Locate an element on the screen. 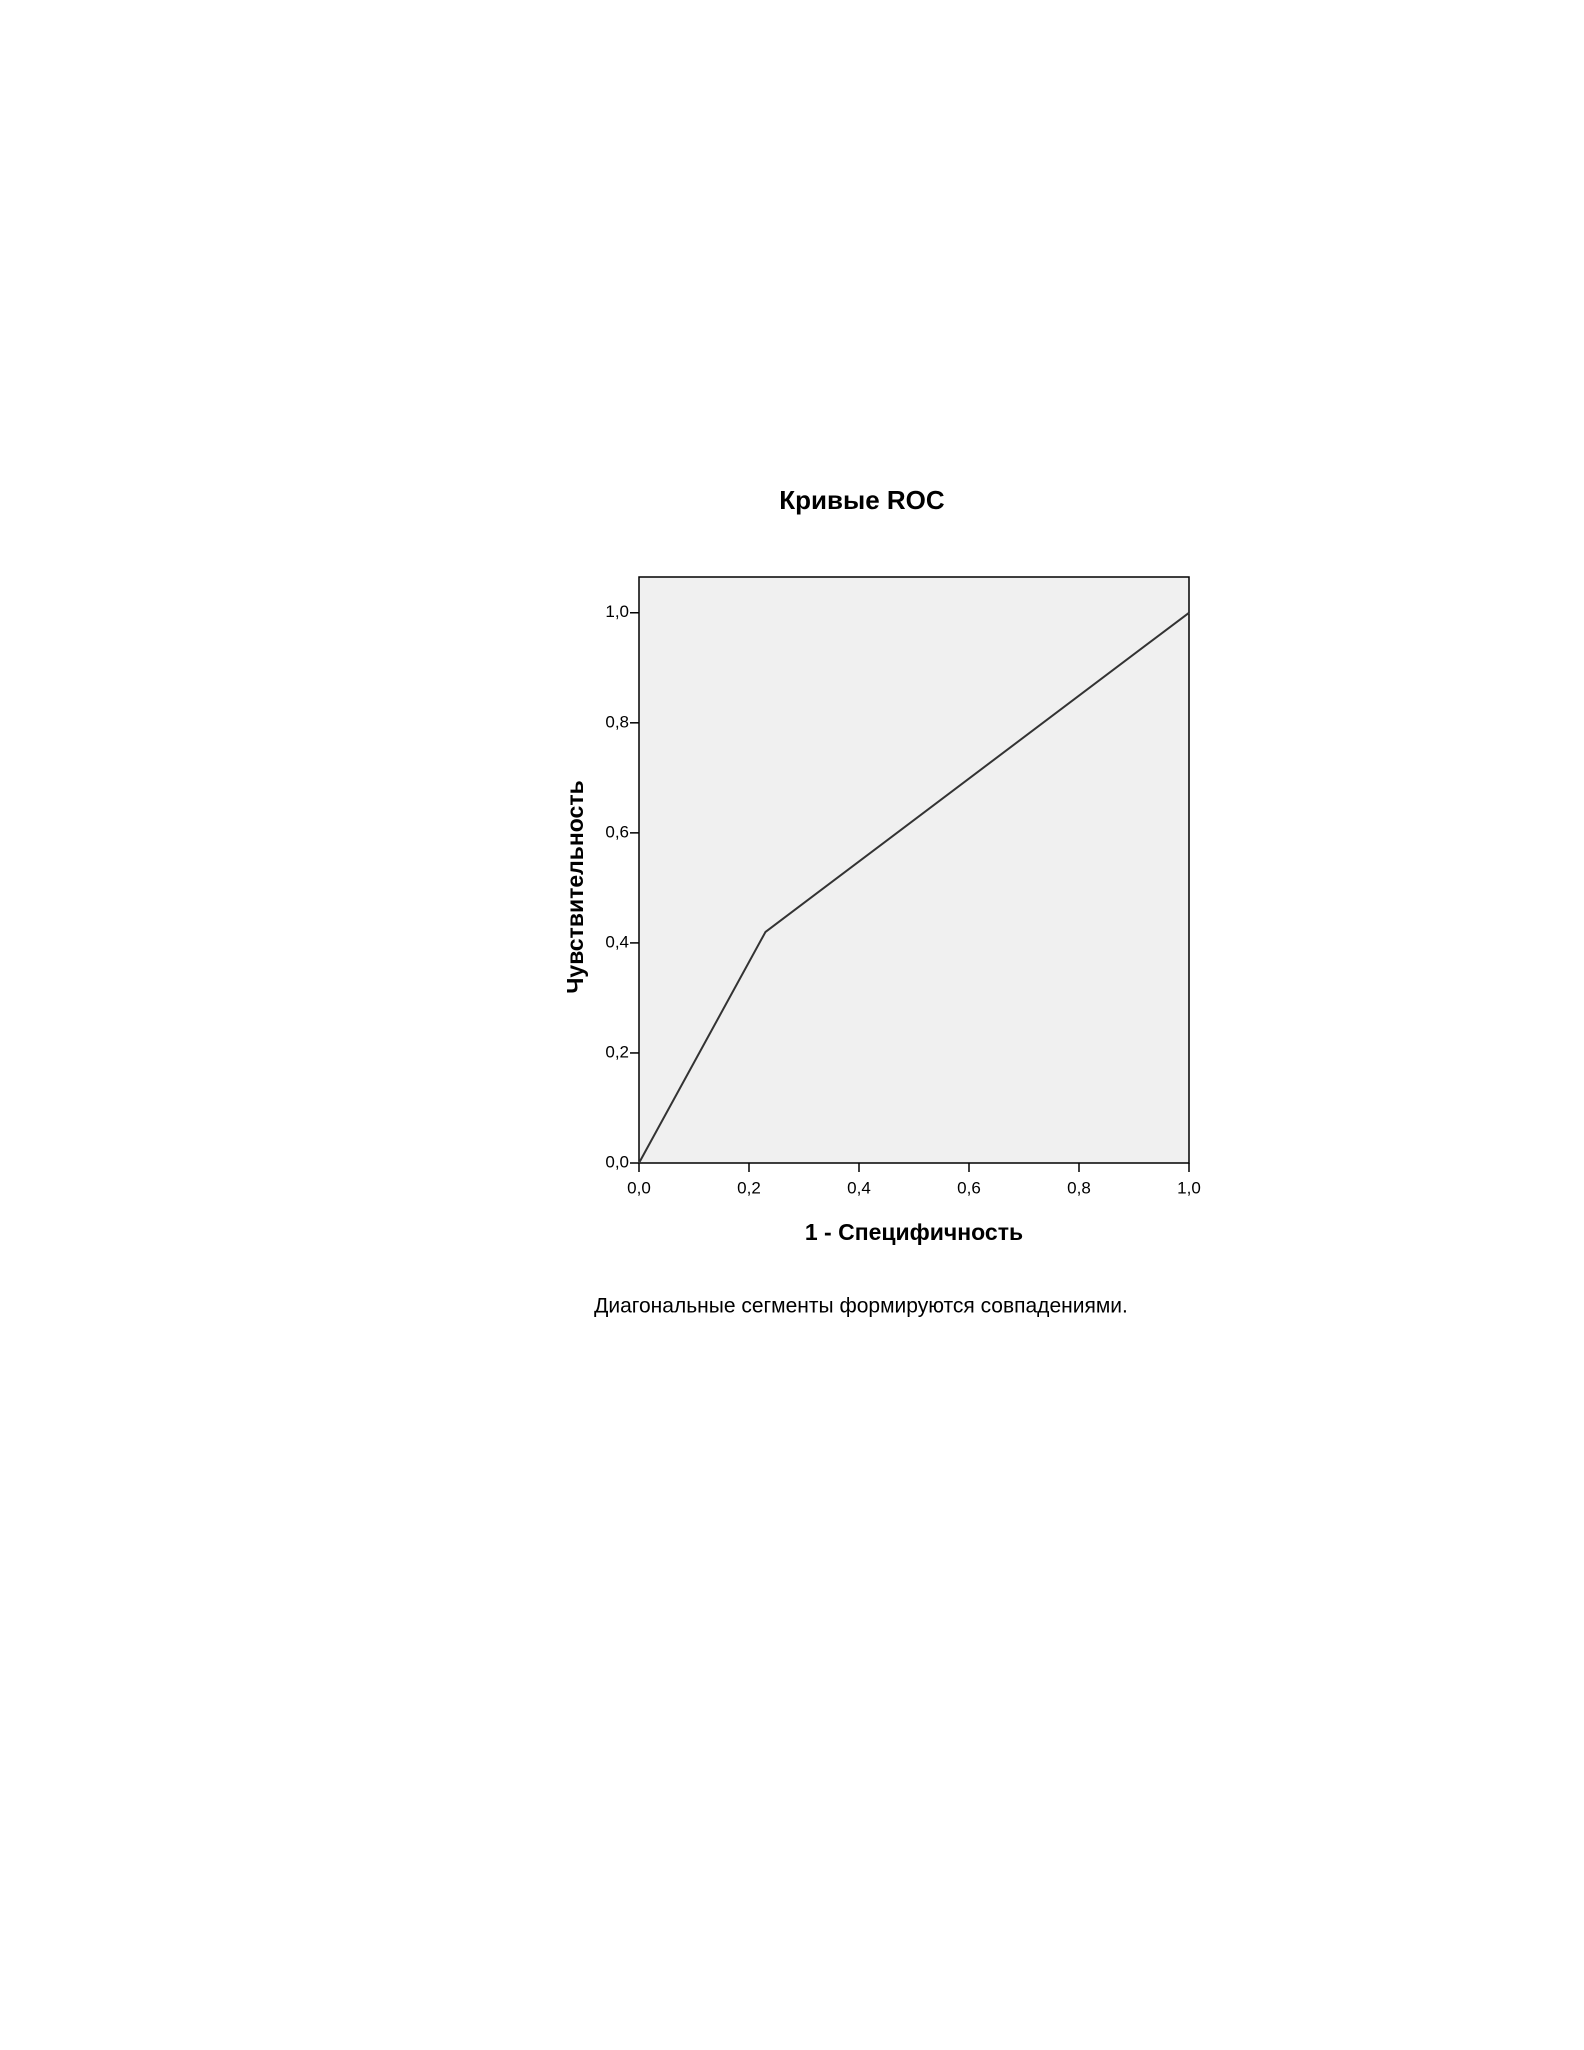 The height and width of the screenshot is (2050, 1584). y-tick-label: 0,2 is located at coordinates (617, 1051).